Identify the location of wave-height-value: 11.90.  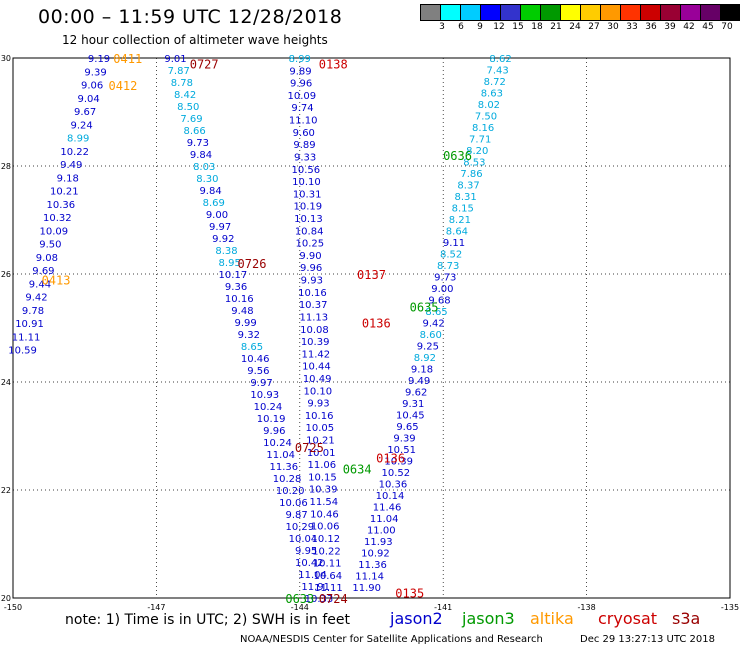
(366, 588).